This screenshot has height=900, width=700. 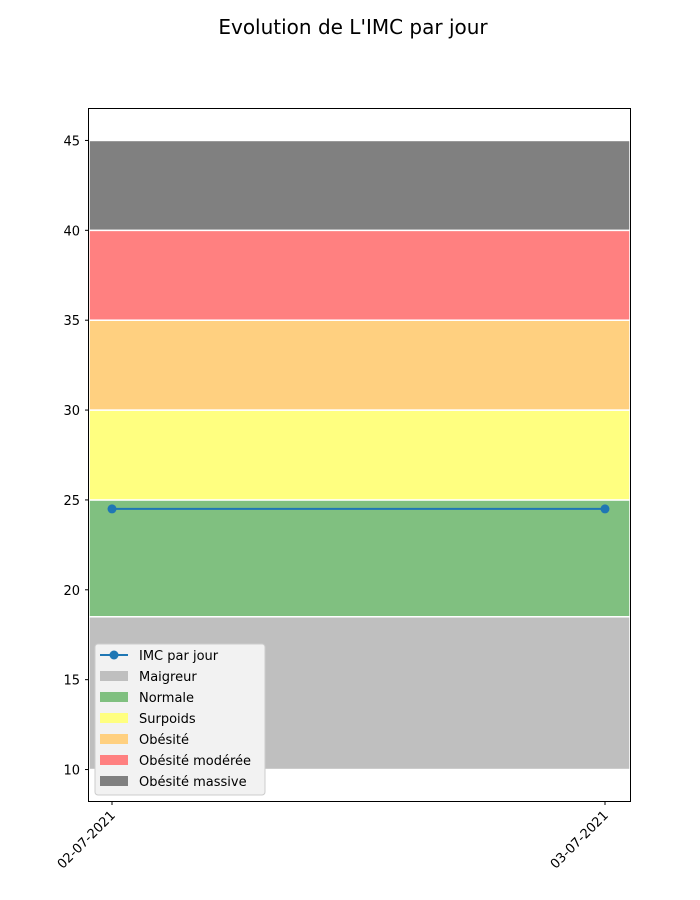 What do you see at coordinates (114, 655) in the screenshot?
I see `legend-marker` at bounding box center [114, 655].